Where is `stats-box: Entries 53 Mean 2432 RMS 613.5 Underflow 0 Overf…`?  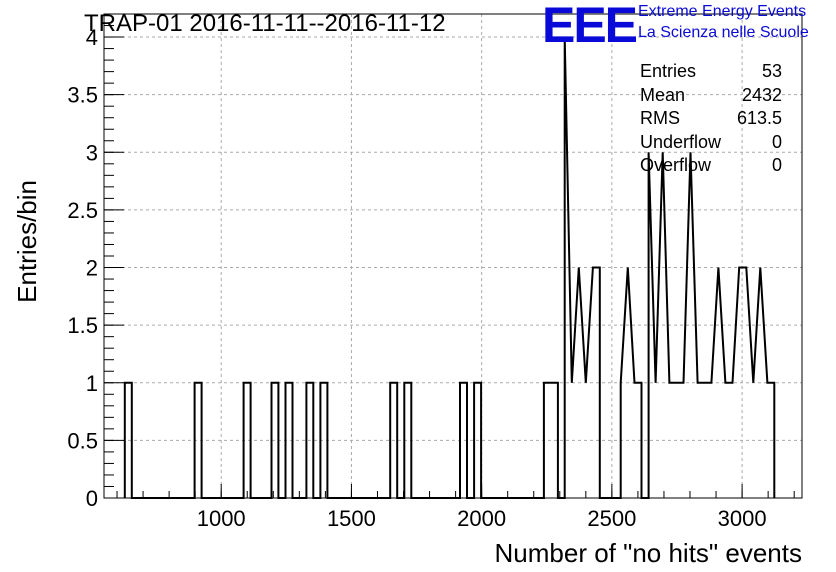 stats-box: Entries 53 Mean 2432 RMS 613.5 Underflow 0 Overf… is located at coordinates (711, 119).